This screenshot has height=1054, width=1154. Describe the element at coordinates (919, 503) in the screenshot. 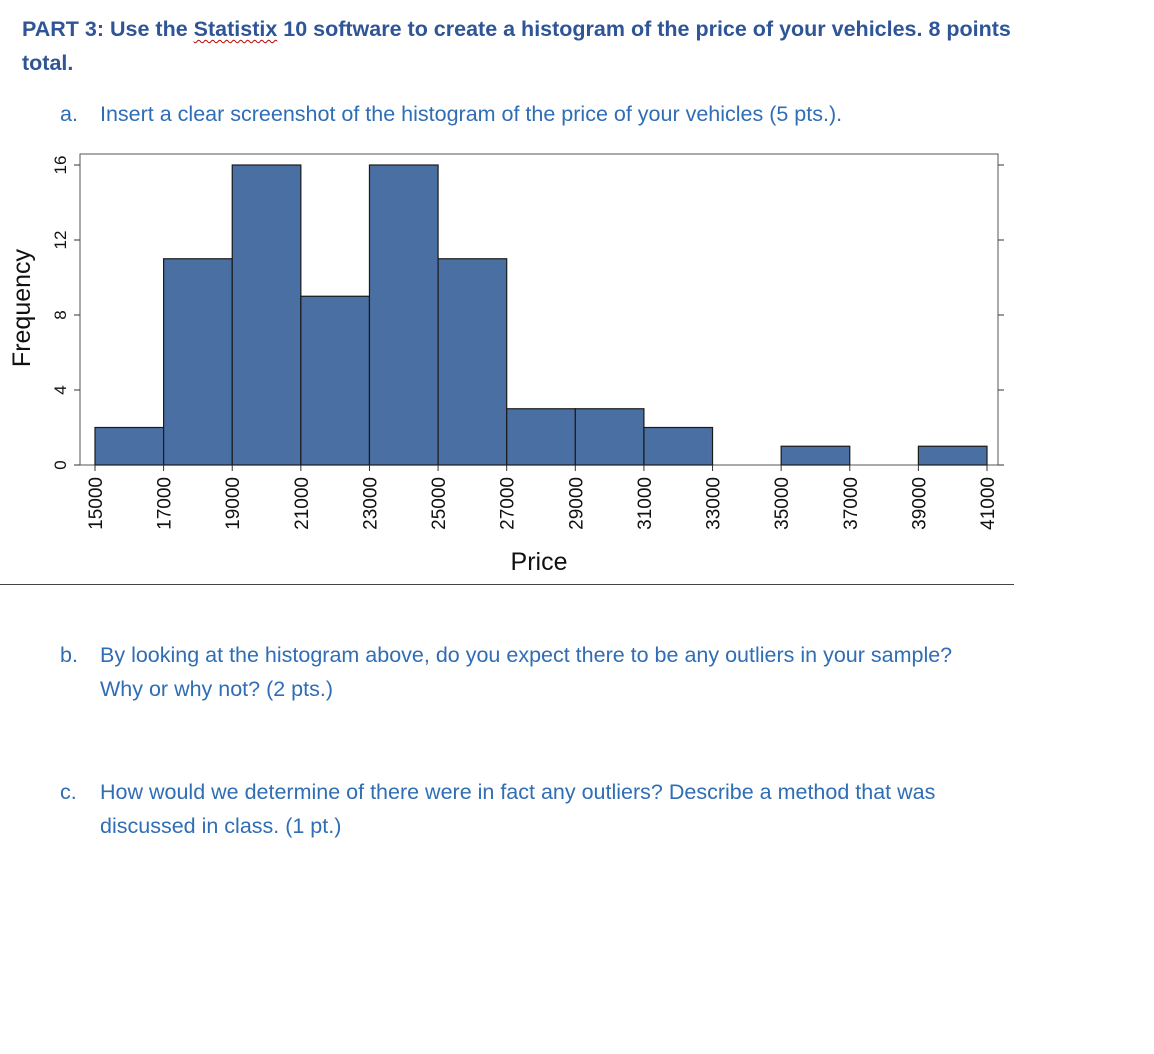

I see `x-tick-label: 39000` at that location.